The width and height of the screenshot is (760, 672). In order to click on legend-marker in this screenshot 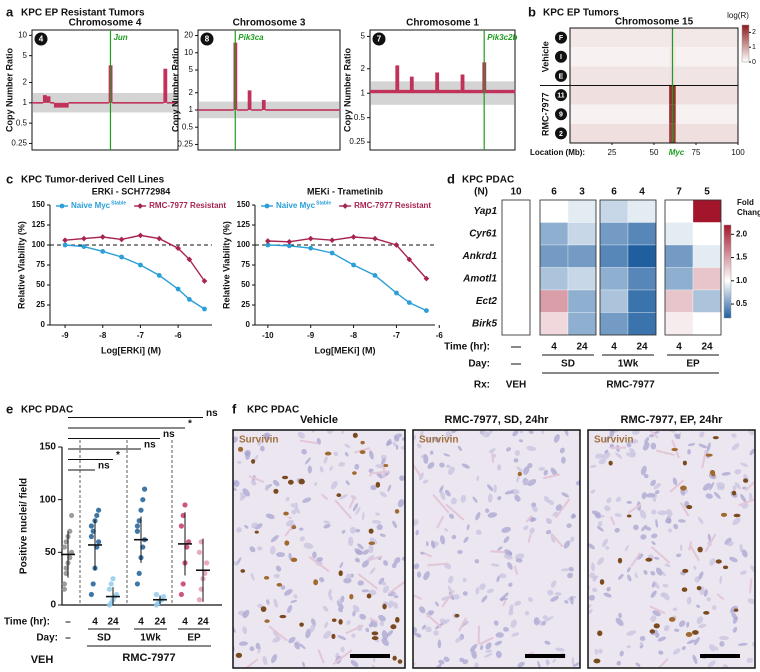, I will do `click(62, 206)`.